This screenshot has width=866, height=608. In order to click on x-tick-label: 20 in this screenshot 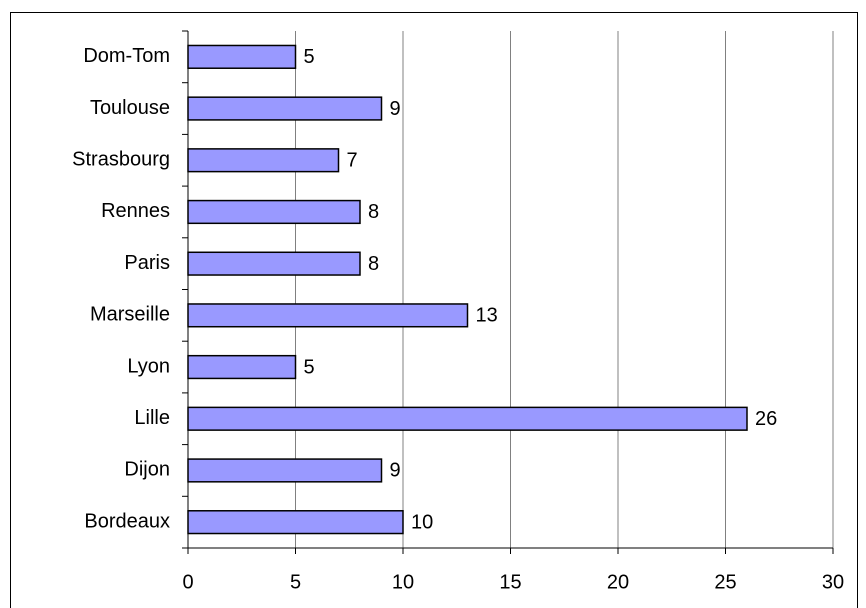, I will do `click(618, 582)`.